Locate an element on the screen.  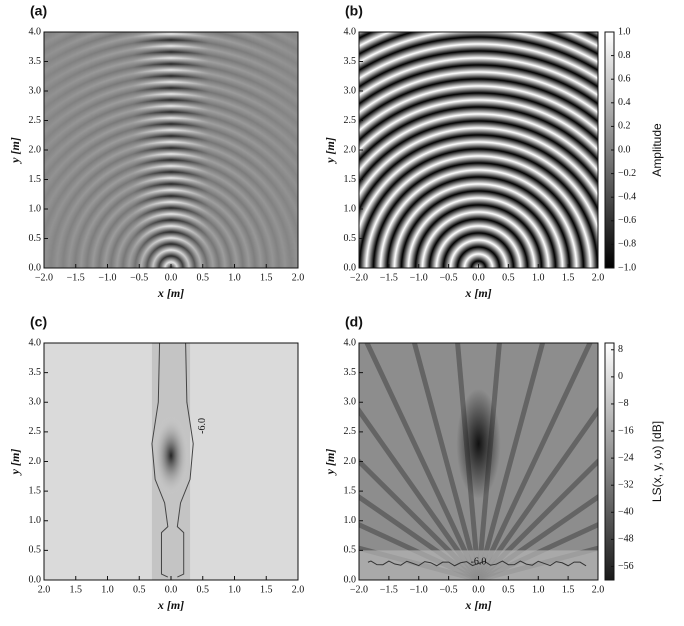
colorbar-label: Amplitude is located at coordinates (657, 150).